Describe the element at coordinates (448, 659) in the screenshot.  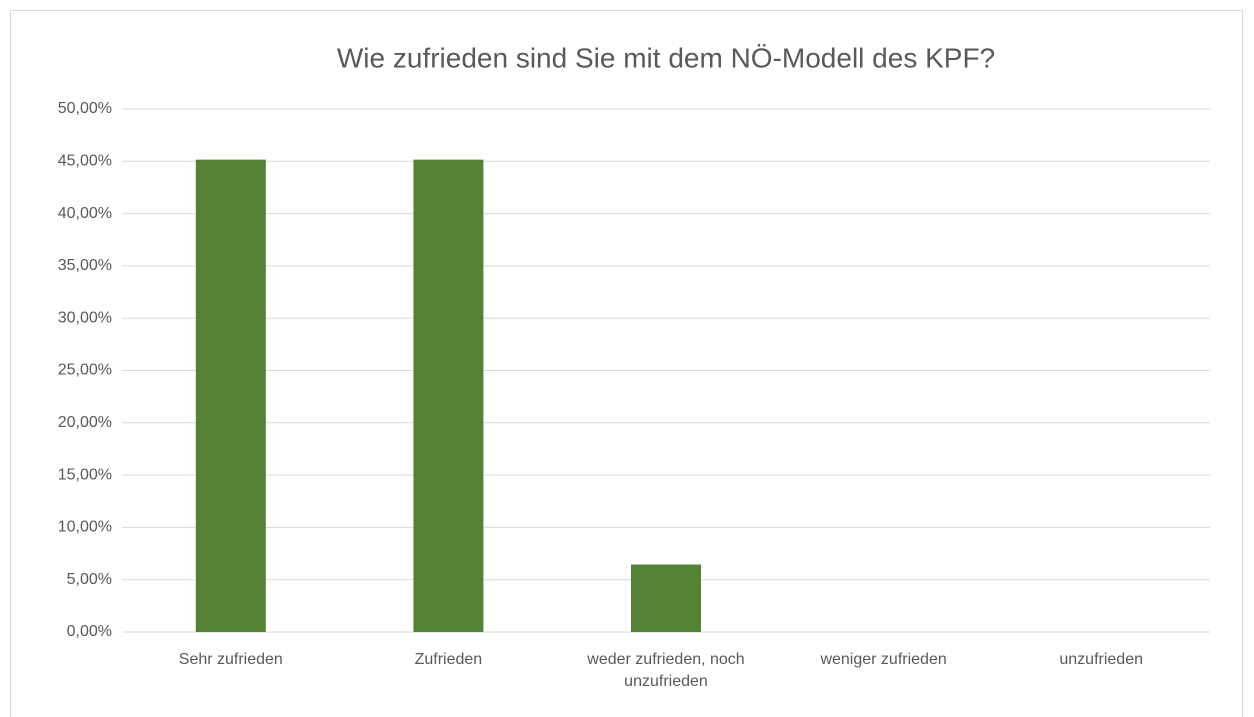
I see `x-tick-label: Zufrieden` at that location.